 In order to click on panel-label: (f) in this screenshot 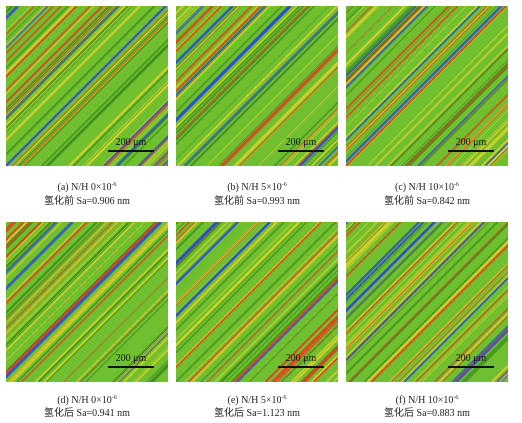, I will do `click(400, 400)`.